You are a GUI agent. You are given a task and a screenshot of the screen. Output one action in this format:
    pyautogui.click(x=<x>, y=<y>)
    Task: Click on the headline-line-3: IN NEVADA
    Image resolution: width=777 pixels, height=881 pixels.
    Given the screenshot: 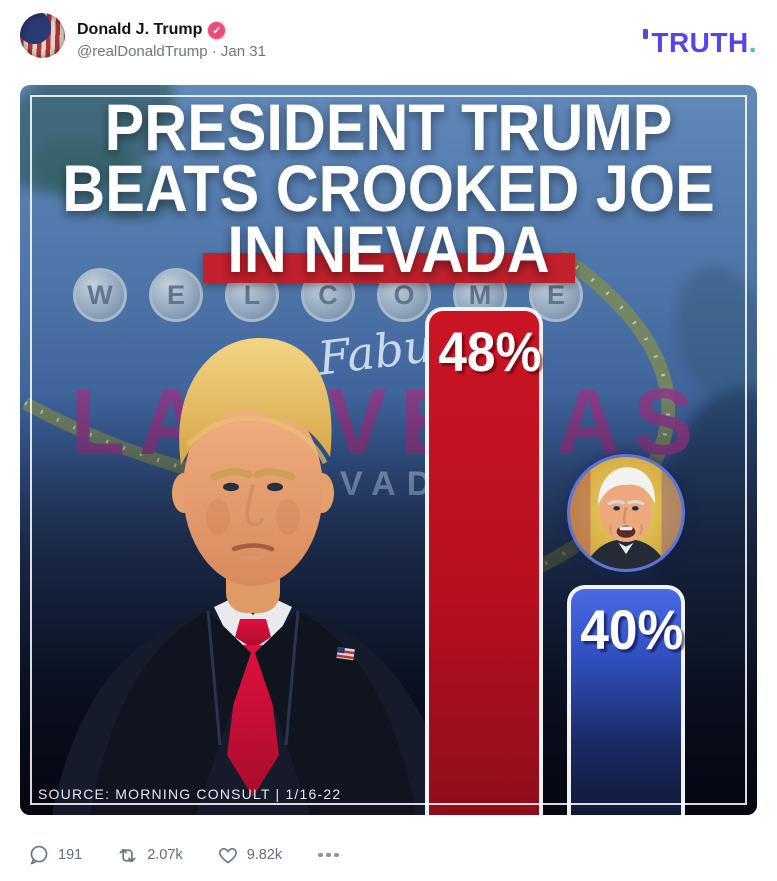 What is the action you would take?
    pyautogui.click(x=388, y=249)
    